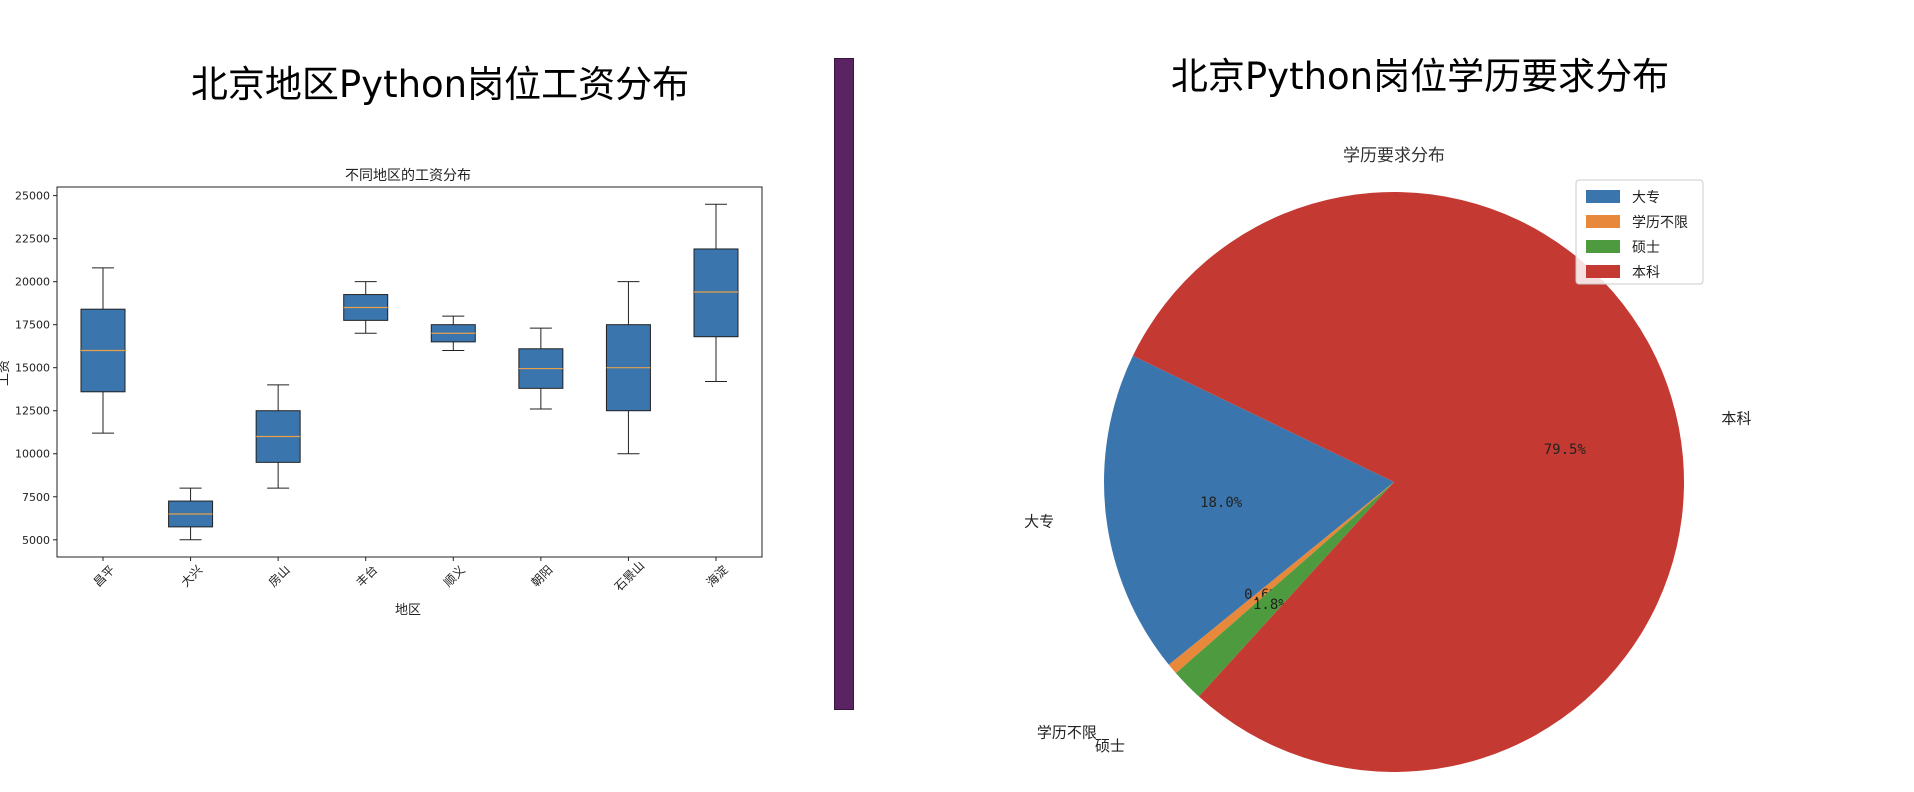  Describe the element at coordinates (440, 84) in the screenshot. I see `left-panel-title: 北京地区Python岗位工资分布` at that location.